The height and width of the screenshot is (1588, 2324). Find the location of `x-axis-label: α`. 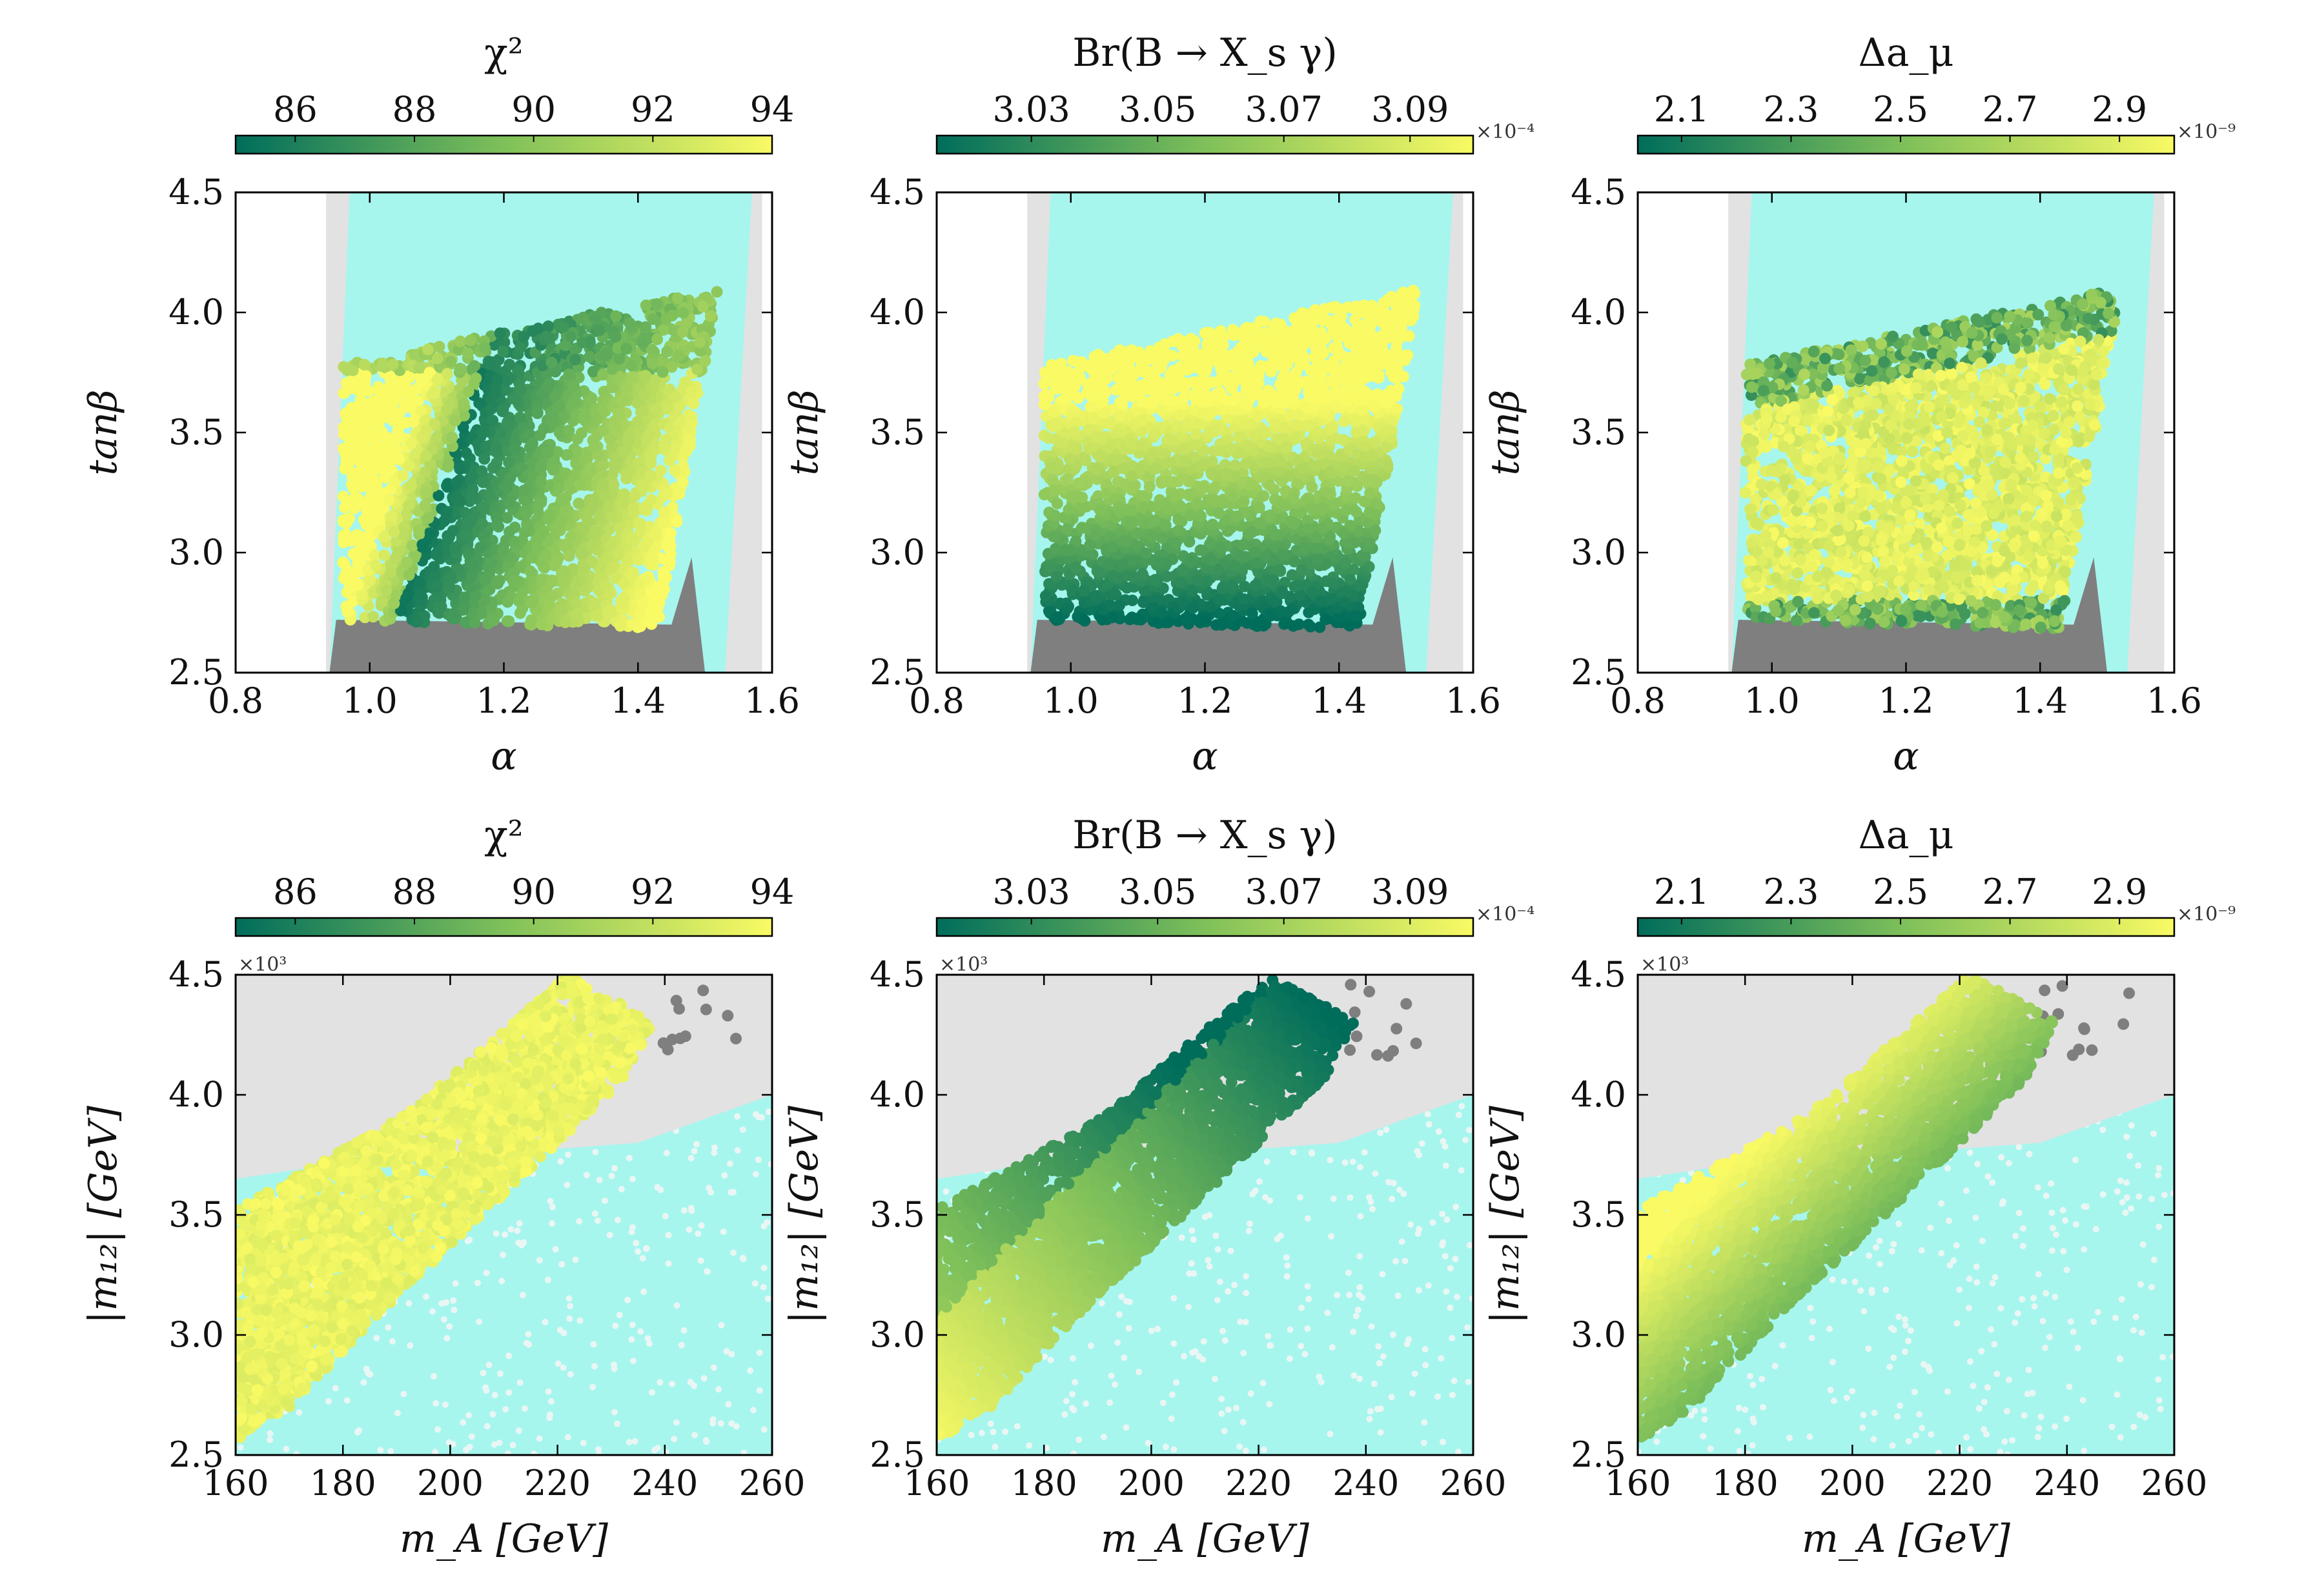

x-axis-label: α is located at coordinates (504, 756).